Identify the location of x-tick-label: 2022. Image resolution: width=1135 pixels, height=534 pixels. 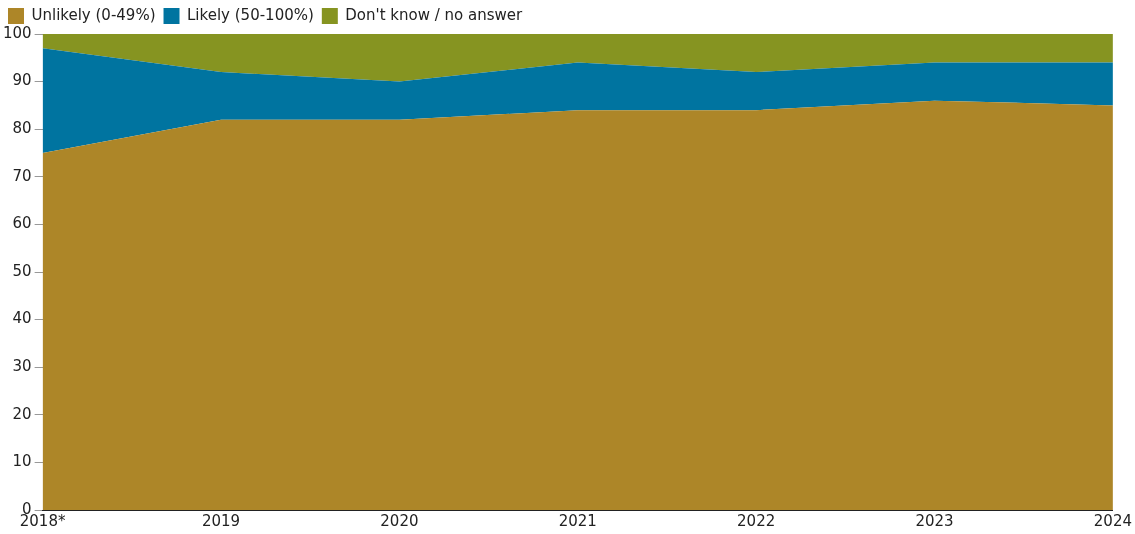
(756, 520).